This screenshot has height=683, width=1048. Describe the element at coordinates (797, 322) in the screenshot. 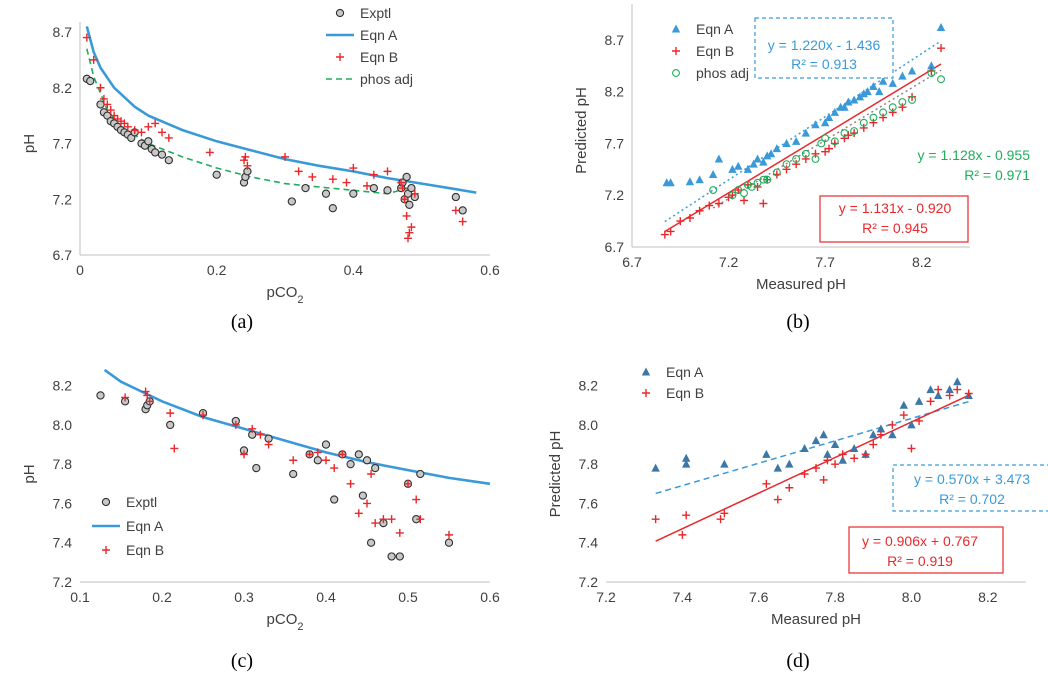

I see `panel-caption: (b)` at that location.